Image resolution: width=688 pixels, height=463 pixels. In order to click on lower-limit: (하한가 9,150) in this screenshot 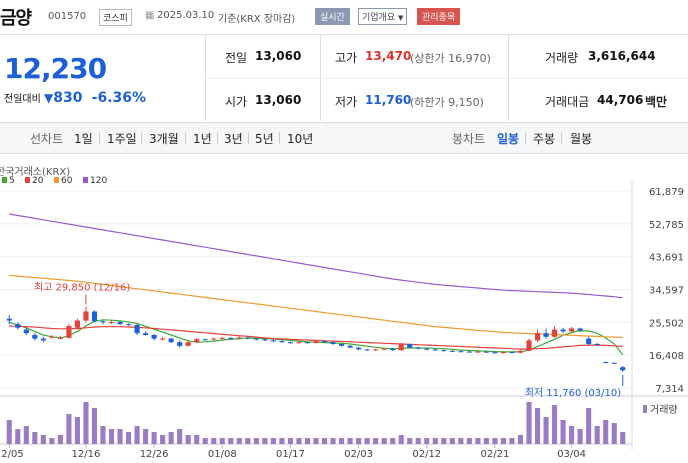, I will do `click(447, 102)`.